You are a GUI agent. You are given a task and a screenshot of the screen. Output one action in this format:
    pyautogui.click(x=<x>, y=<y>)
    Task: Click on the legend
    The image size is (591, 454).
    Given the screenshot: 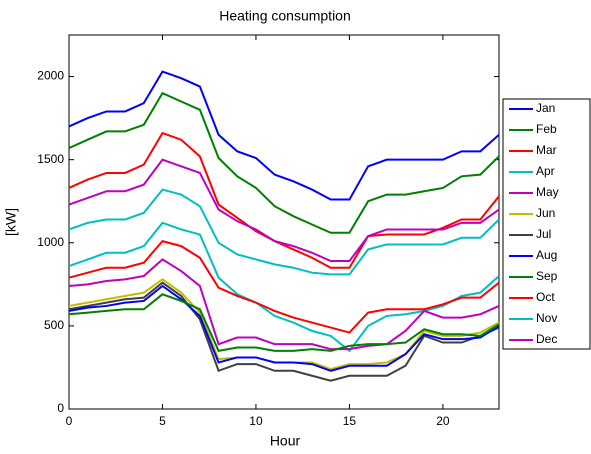 What is the action you would take?
    pyautogui.click(x=546, y=224)
    